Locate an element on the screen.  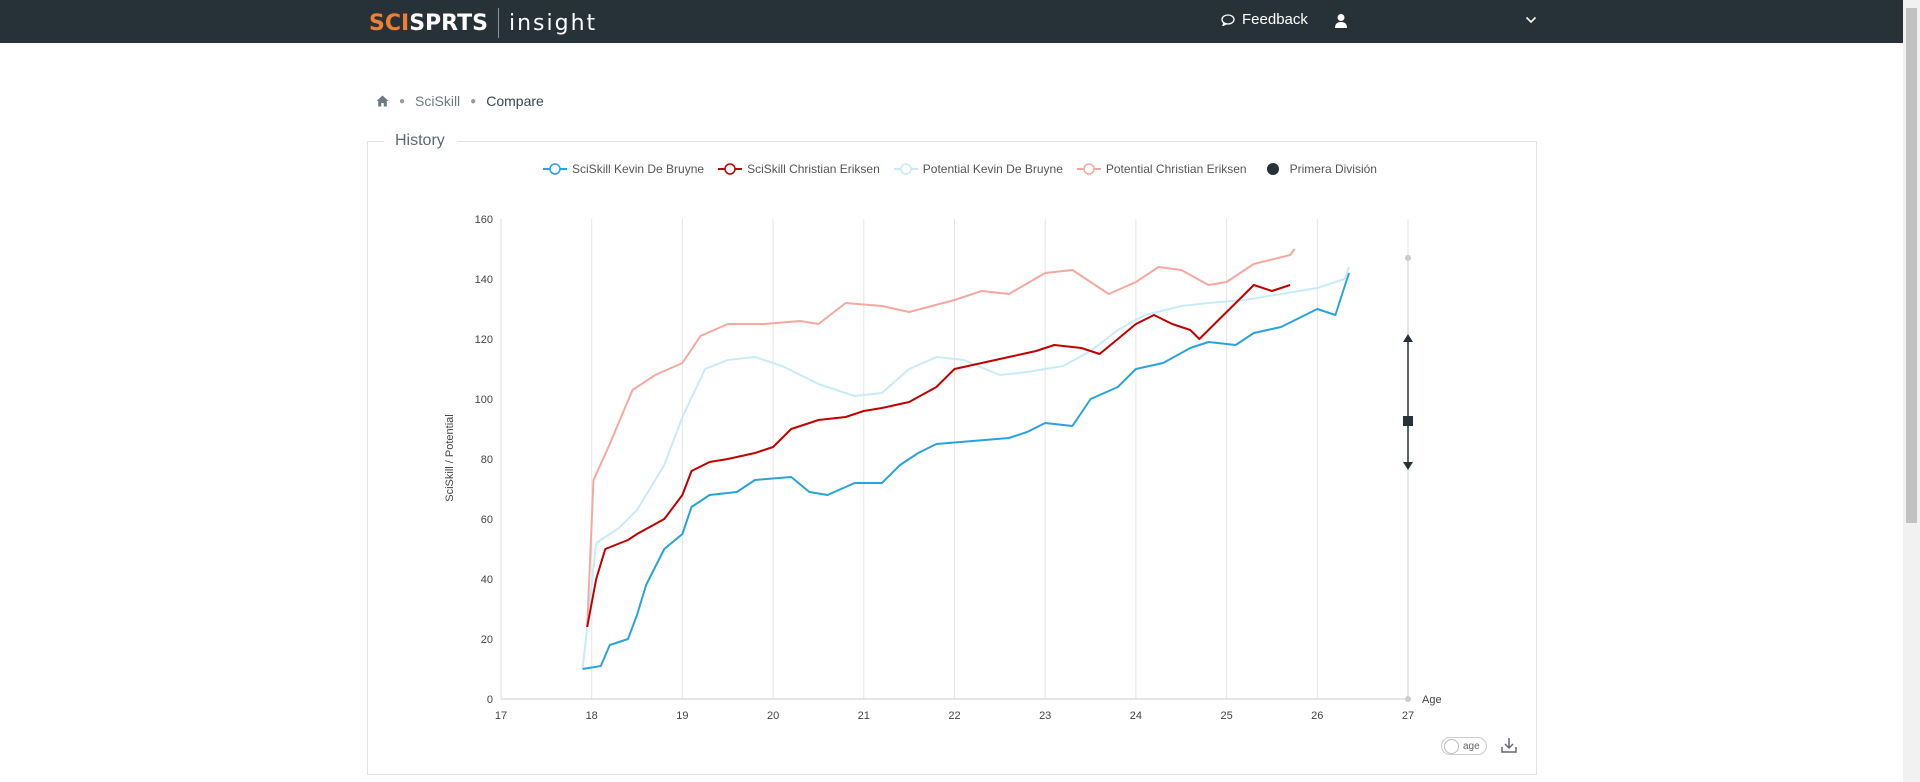
y-tick-label: 80 is located at coordinates (487, 460).